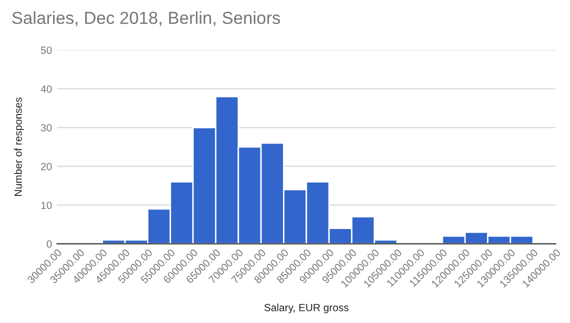  I want to click on x-axis-title: Salary, EUR gross, so click(306, 309).